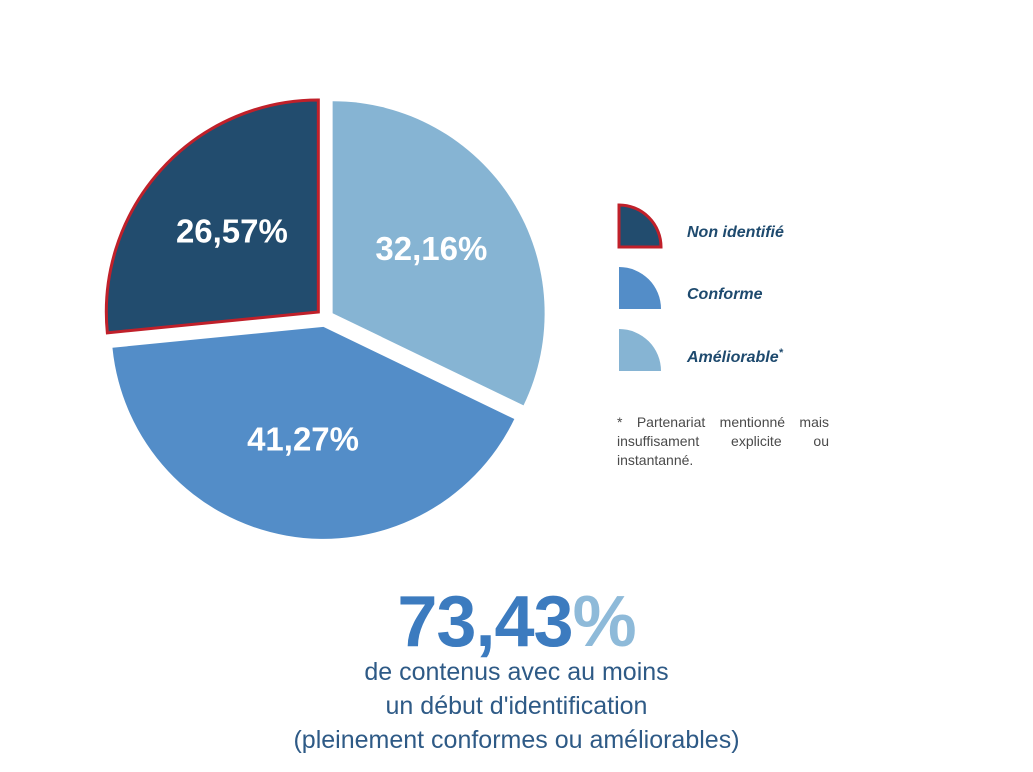 This screenshot has width=1033, height=772. Describe the element at coordinates (516, 672) in the screenshot. I see `summary-caption-line-1: de contenus avec au moins` at that location.